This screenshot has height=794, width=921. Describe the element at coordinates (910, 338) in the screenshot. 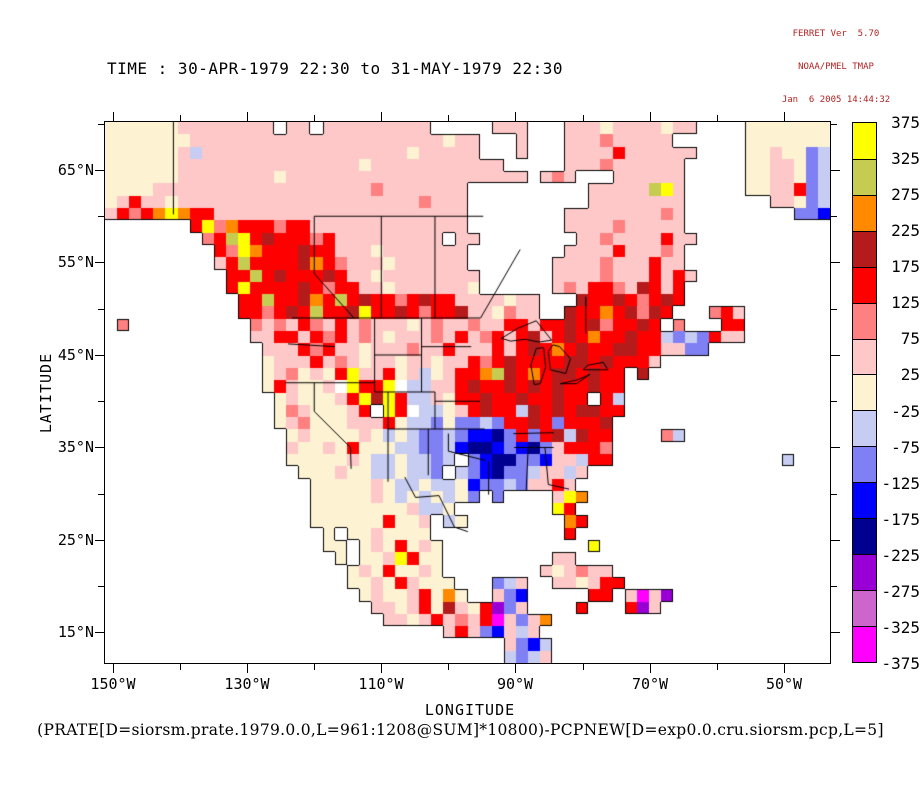

I see `colorbar-tick-label: 75` at that location.